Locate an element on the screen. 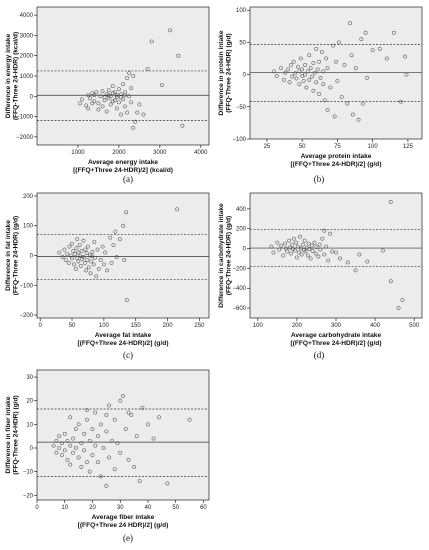 The height and width of the screenshot is (550, 429). x-tick-label: 75 is located at coordinates (337, 147).